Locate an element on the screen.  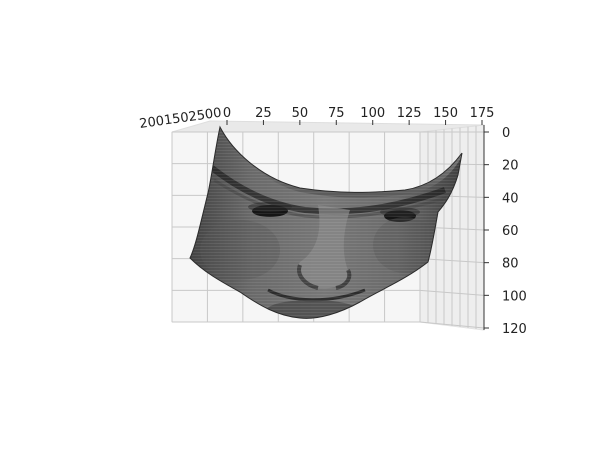
top-axis-tick-label: 0 is located at coordinates (227, 113).